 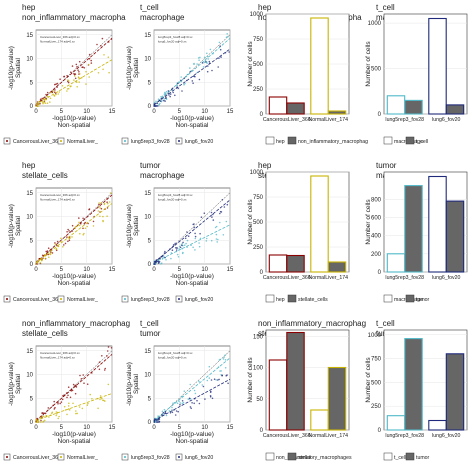 What do you see at coordinates (150, 458) in the screenshot?
I see `legend-label: lung5rep3_fov28` at bounding box center [150, 458].